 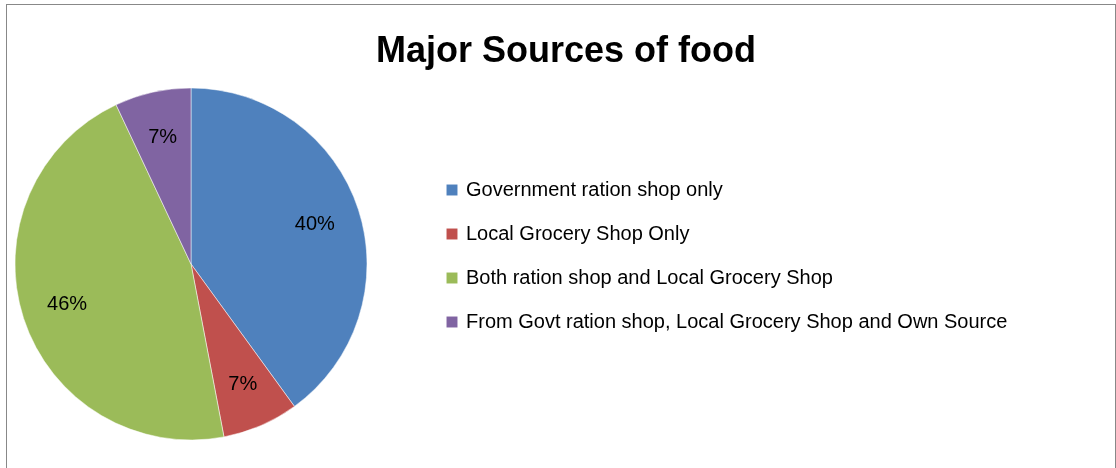 I want to click on legend-label: From Govt ration shop, Local Grocery Shop and Own Source, so click(x=737, y=321).